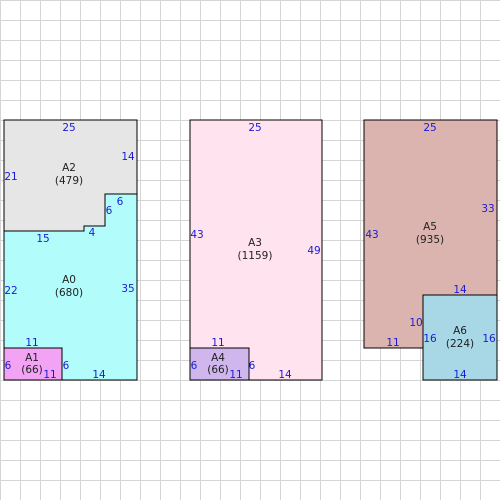  I want to click on dim-a4-left: 6, so click(194, 366).